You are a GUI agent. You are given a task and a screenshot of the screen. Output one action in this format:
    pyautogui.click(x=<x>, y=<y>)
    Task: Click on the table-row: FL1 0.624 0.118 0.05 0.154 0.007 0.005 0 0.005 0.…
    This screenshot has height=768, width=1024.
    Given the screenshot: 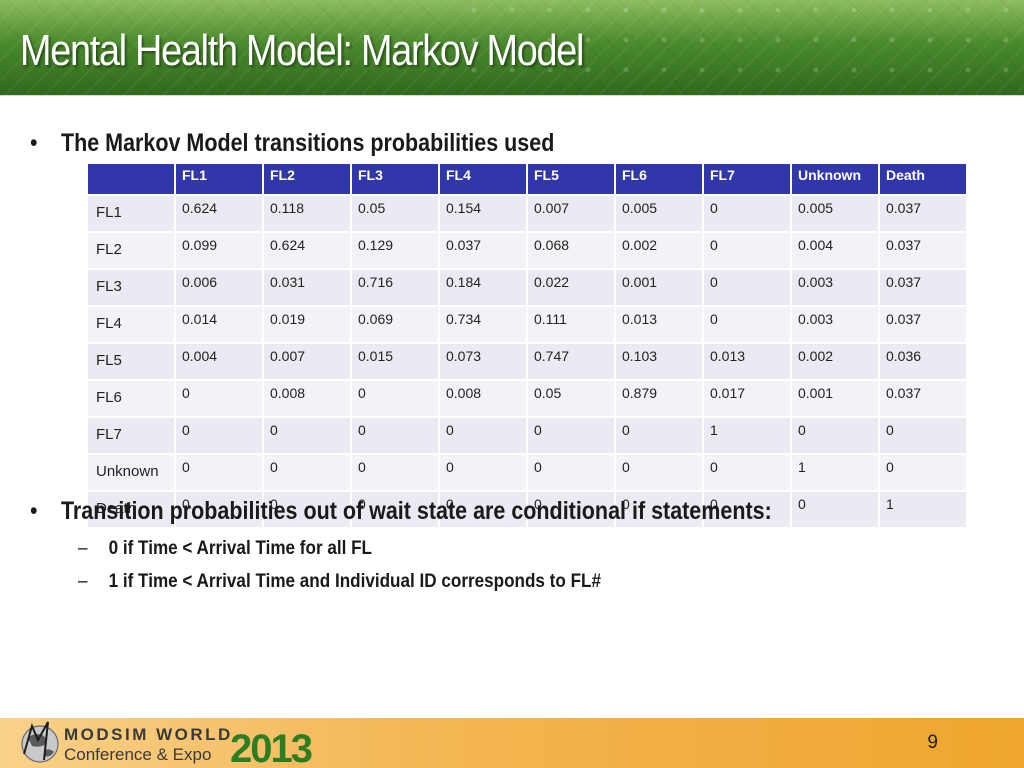 What is the action you would take?
    pyautogui.click(x=527, y=213)
    